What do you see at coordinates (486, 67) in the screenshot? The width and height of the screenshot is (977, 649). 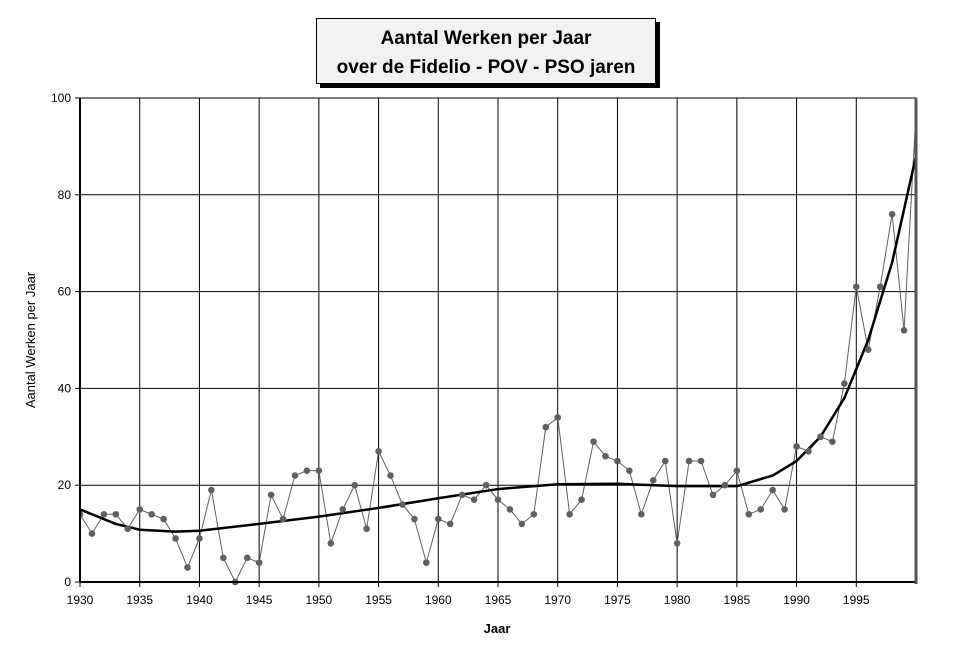 I see `title-line-2: over de Fidelio - POV - PSO jaren` at bounding box center [486, 67].